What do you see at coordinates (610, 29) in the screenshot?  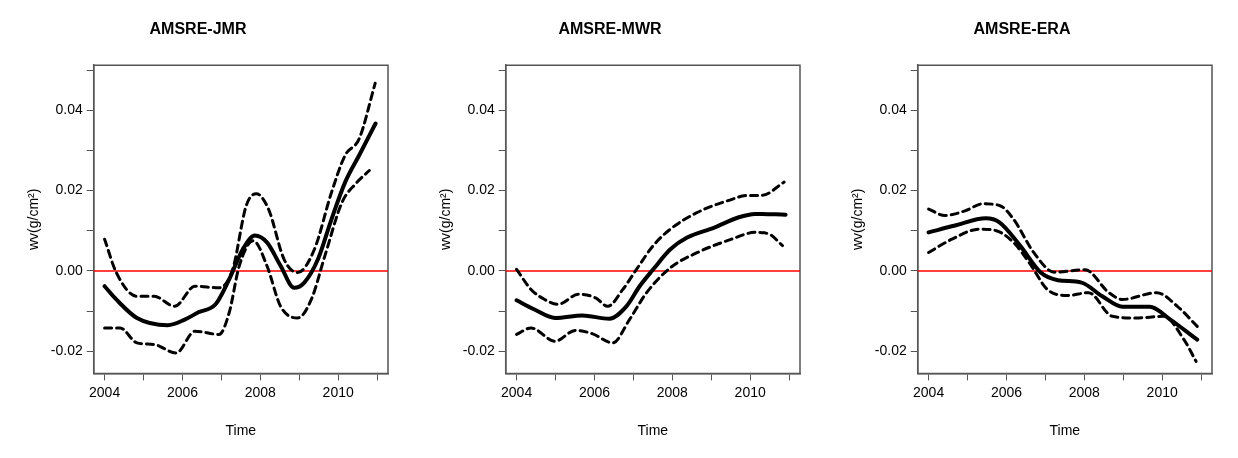 I see `chart-title: AMSRE-MWR` at bounding box center [610, 29].